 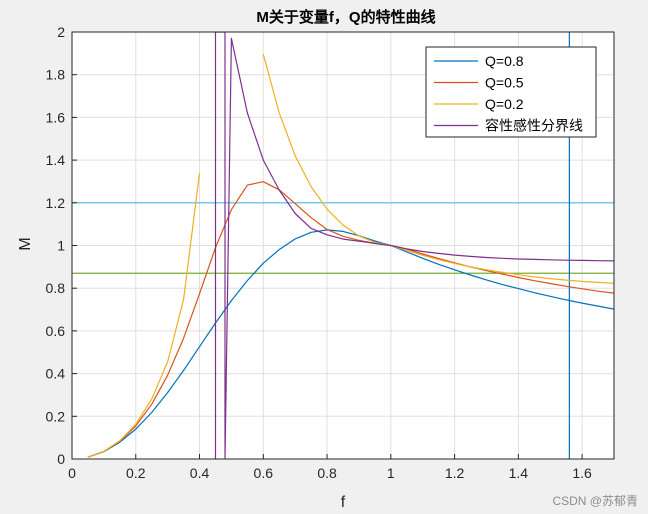 What do you see at coordinates (136, 473) in the screenshot?
I see `x-tick-label: 0.2` at bounding box center [136, 473].